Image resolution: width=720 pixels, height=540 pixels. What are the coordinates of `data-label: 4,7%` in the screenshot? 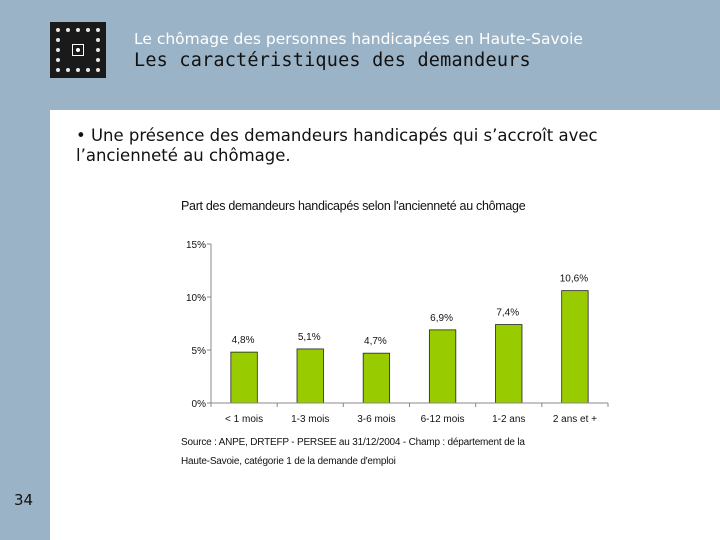 It's located at (375, 341).